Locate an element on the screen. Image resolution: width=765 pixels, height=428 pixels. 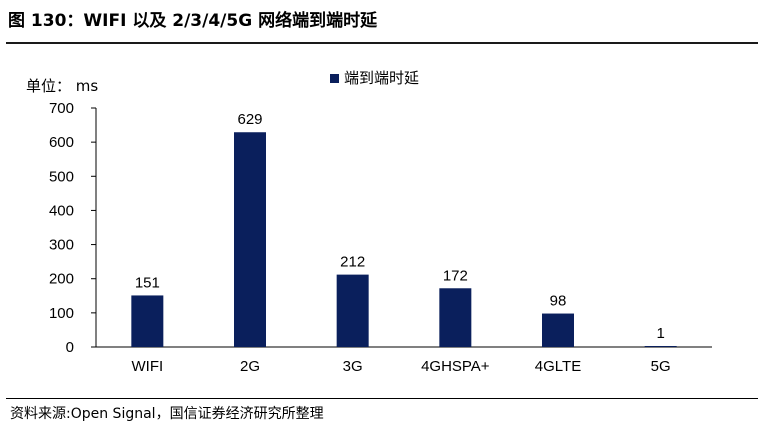
bar-4ghspa- is located at coordinates (455, 317).